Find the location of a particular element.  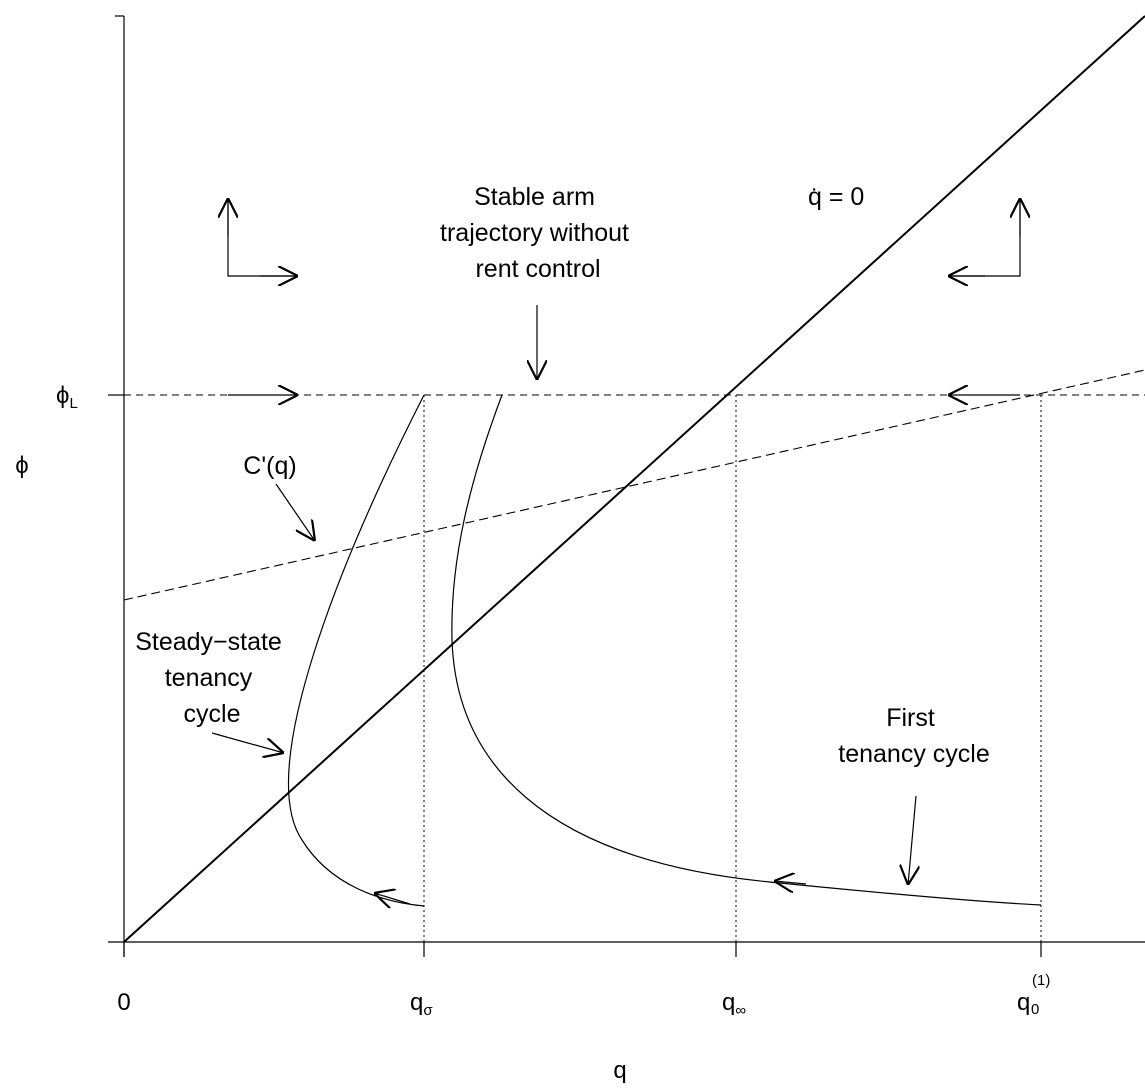

steady-state-label: Steady−state tenancy cycle is located at coordinates (212, 678).